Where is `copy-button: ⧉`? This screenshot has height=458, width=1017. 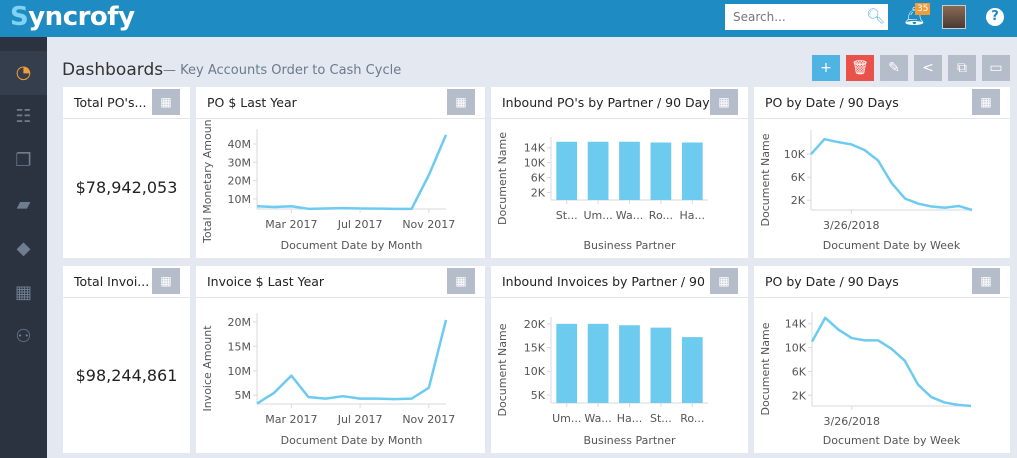 copy-button: ⧉ is located at coordinates (962, 68).